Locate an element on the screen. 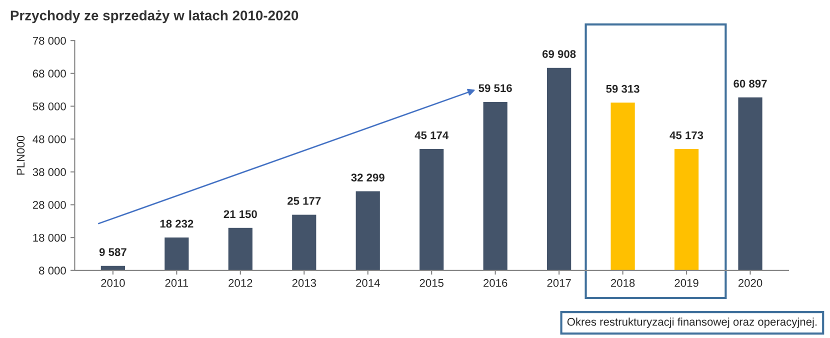 The width and height of the screenshot is (830, 338). text: Okres restrukturyzacji finansowej oraz operacyjnej. is located at coordinates (692, 323).